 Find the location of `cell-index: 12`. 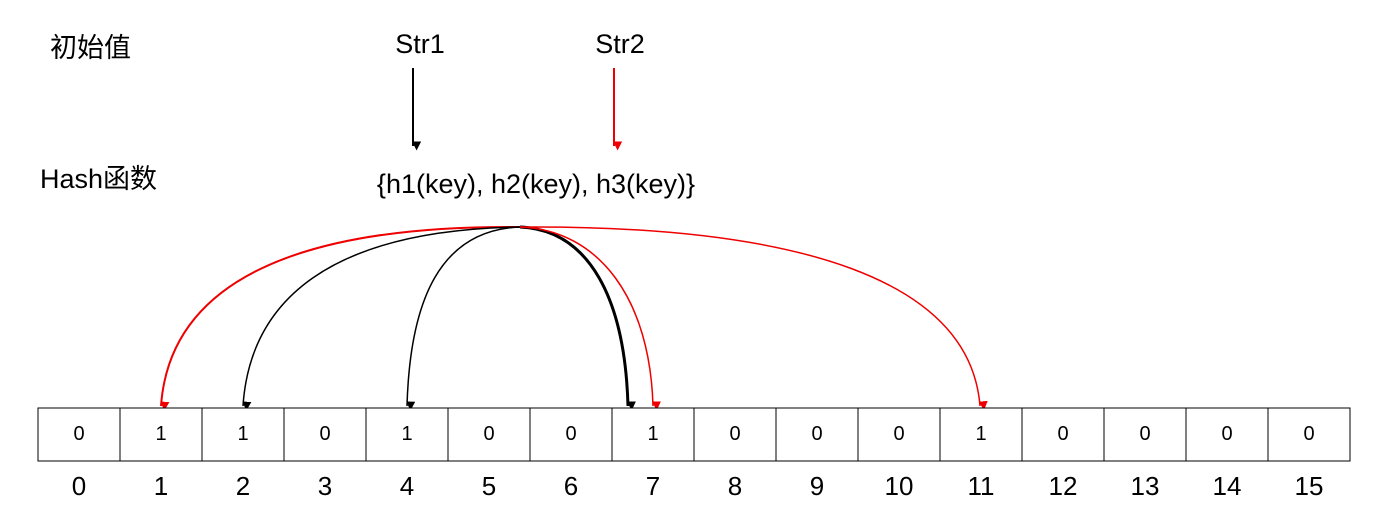

cell-index: 12 is located at coordinates (1063, 486).